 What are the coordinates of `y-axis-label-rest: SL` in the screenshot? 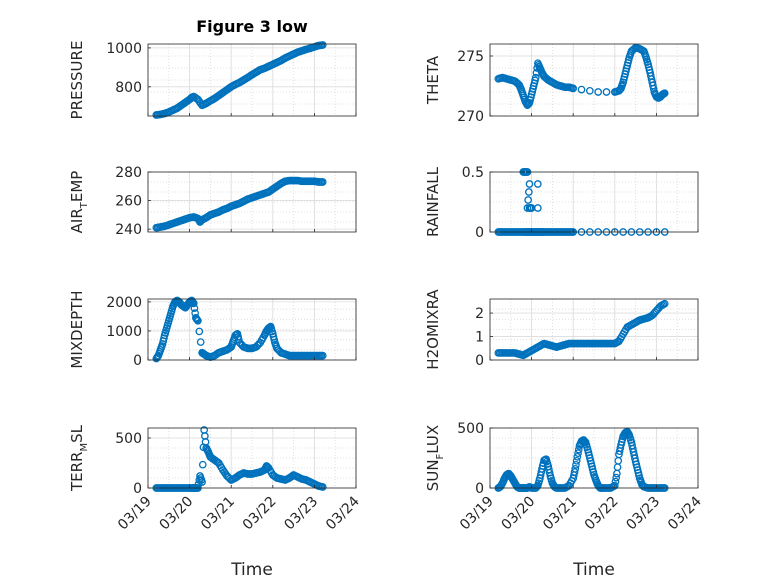 It's located at (77, 433).